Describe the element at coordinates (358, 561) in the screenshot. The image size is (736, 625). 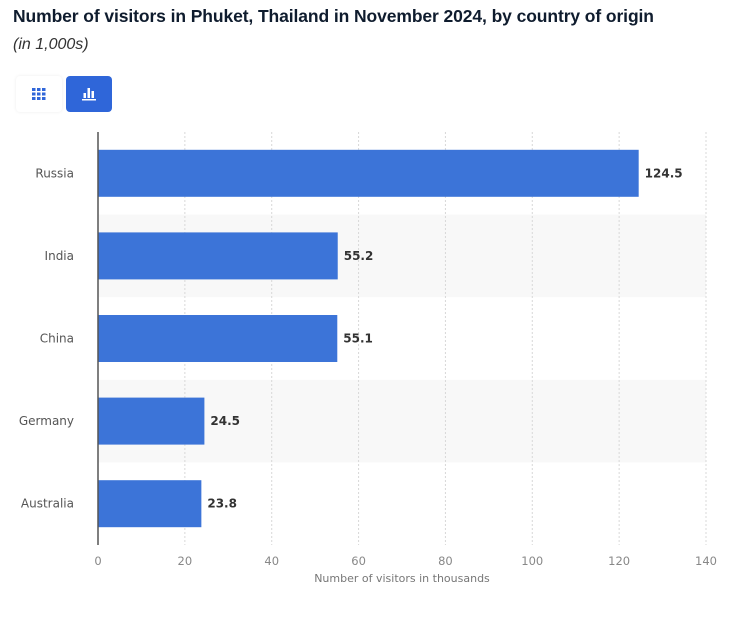
I see `x-tick-label: 60` at that location.